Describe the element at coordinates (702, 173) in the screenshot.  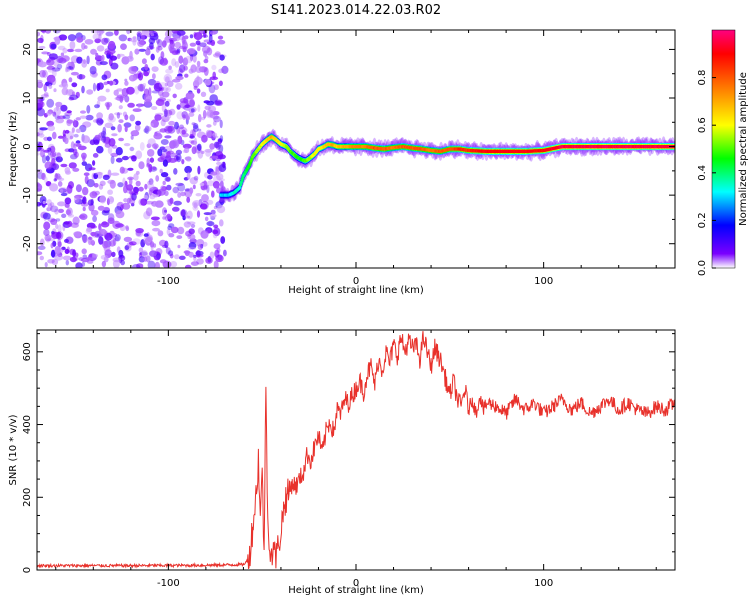
I see `colorbar-tick-label: 0.4` at that location.